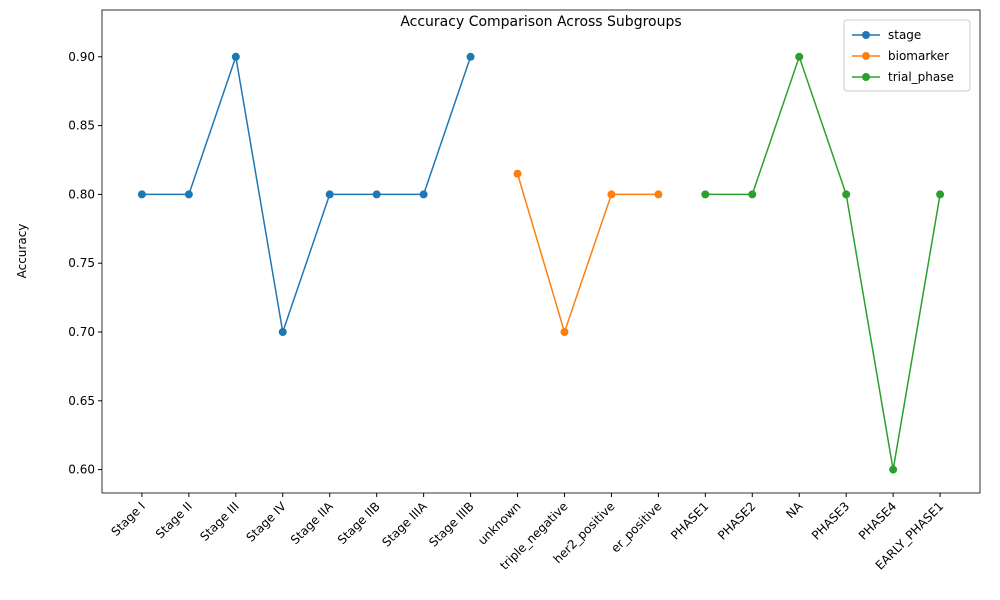  What do you see at coordinates (81, 332) in the screenshot?
I see `y-tick-label: 0.70` at bounding box center [81, 332].